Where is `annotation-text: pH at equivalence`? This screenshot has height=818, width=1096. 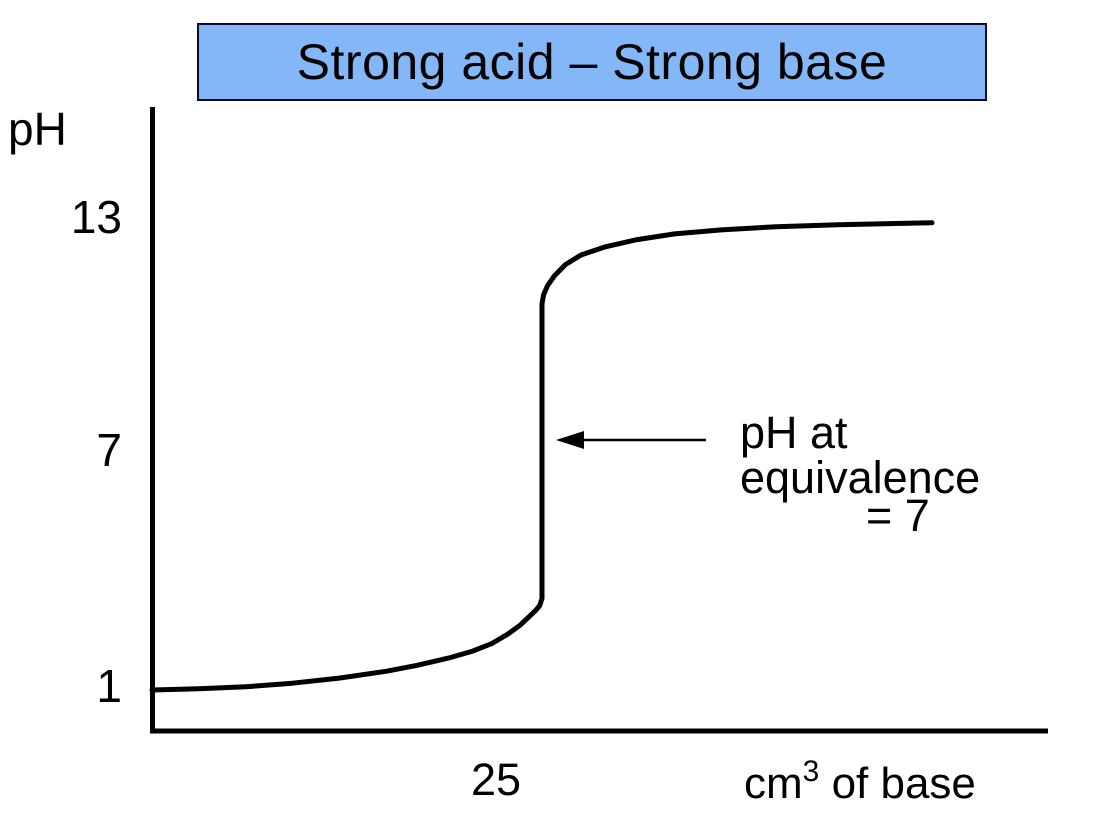 annotation-text: pH at equivalence is located at coordinates (860, 455).